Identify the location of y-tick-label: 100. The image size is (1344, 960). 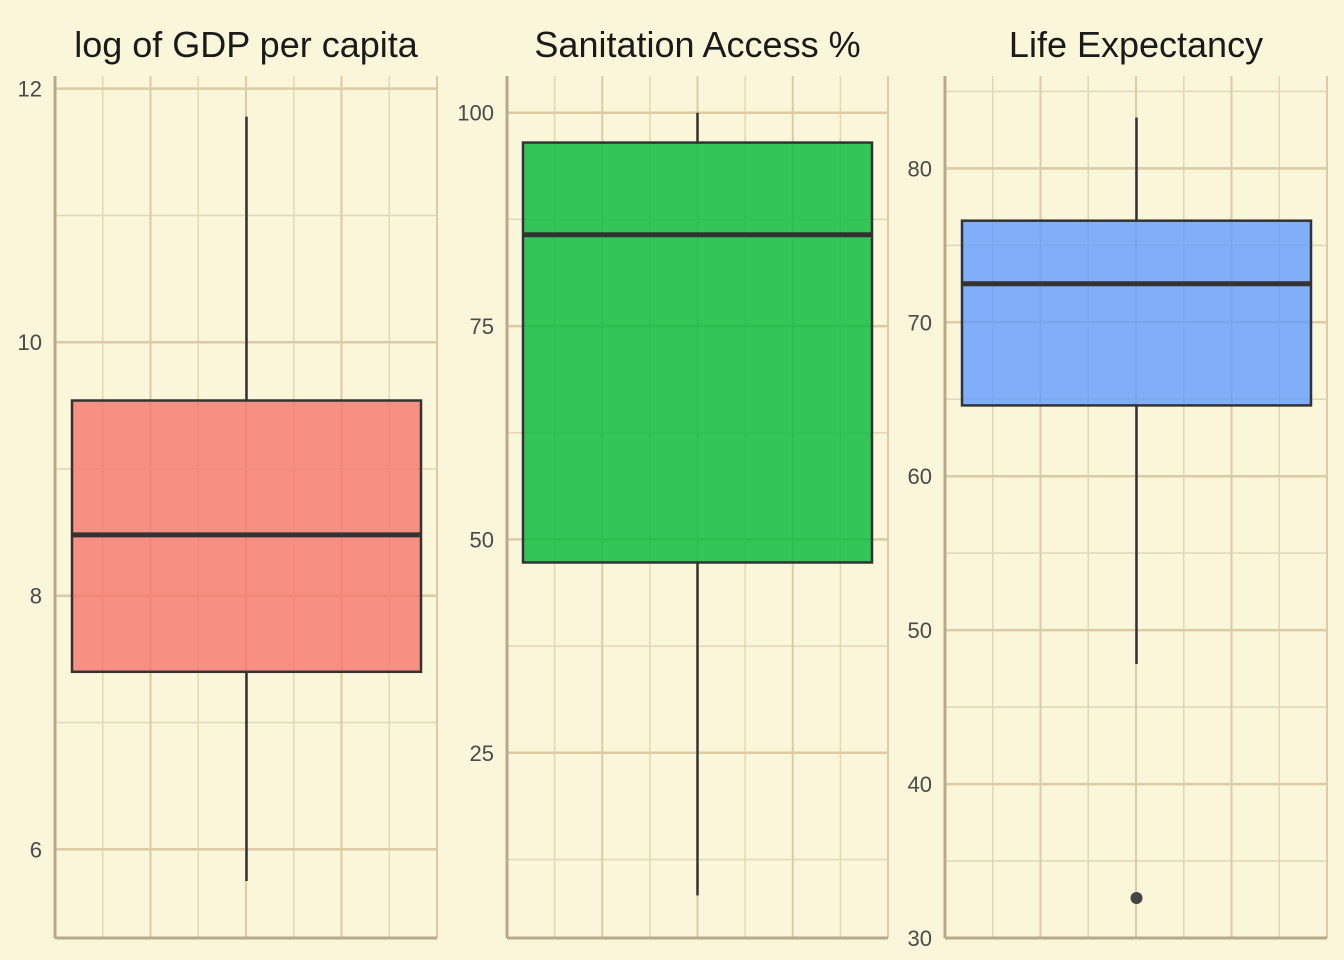
(475, 113).